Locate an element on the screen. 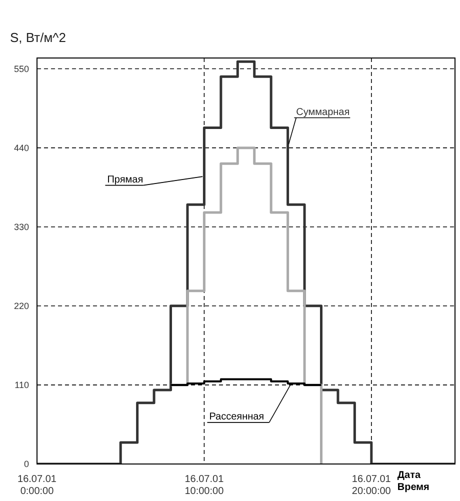  text: Прямая is located at coordinates (125, 180).